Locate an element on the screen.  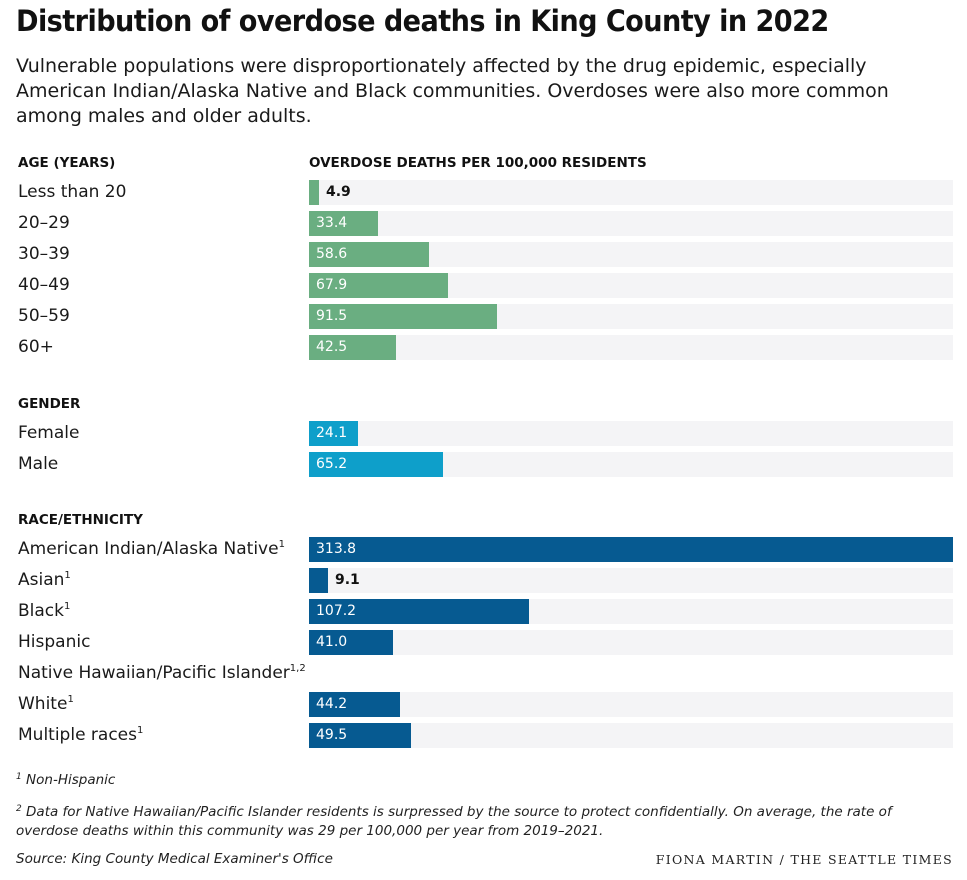
bar-track: 44.2 is located at coordinates (631, 704).